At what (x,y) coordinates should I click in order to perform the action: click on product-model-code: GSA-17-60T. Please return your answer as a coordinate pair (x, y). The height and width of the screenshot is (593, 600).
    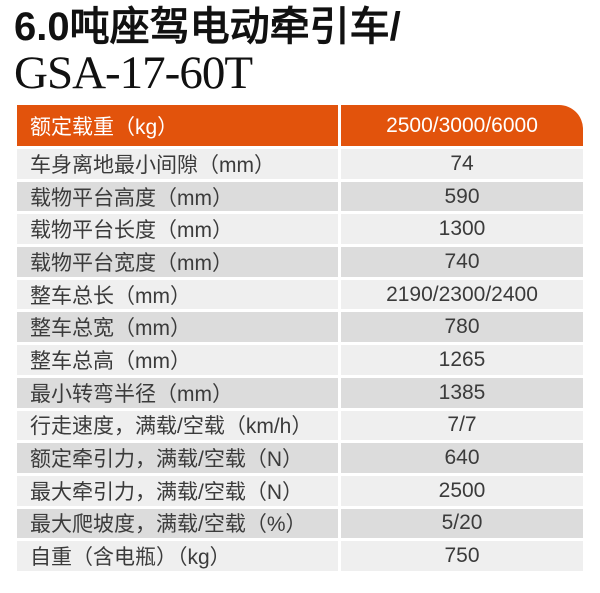
    Looking at the image, I should click on (133, 73).